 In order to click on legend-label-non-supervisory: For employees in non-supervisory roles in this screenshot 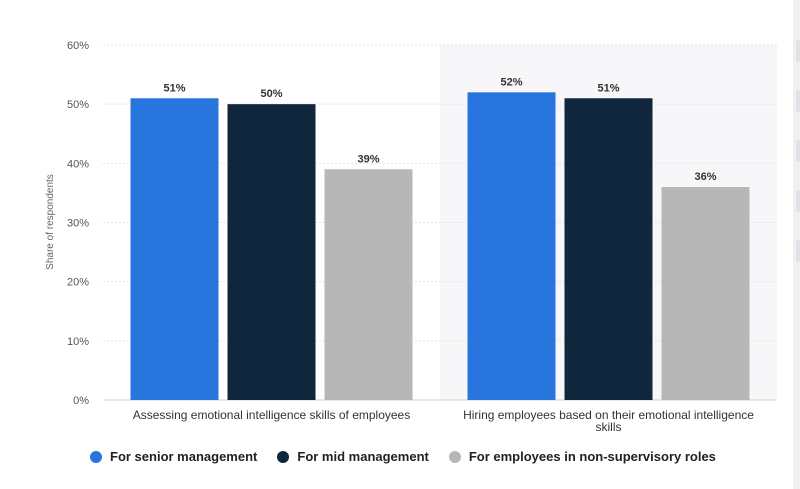, I will do `click(592, 456)`.